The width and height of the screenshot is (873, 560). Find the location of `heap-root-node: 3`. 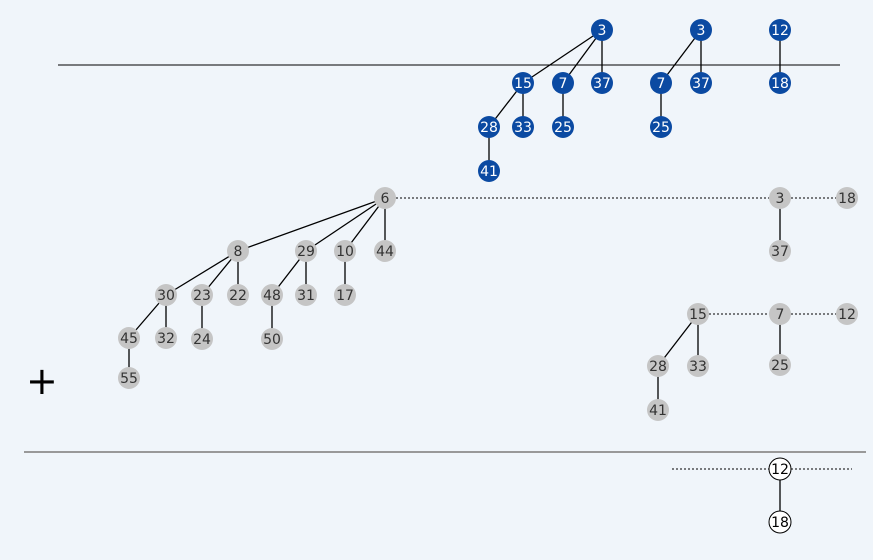

heap-root-node: 3 is located at coordinates (602, 30).